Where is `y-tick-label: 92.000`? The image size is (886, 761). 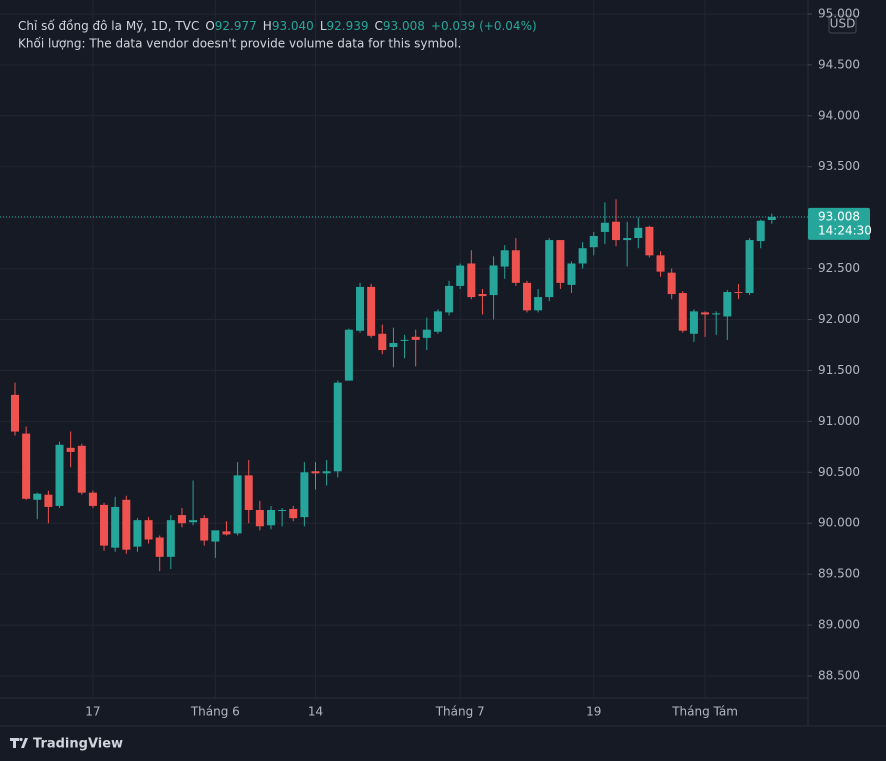
y-tick-label: 92.000 is located at coordinates (839, 319).